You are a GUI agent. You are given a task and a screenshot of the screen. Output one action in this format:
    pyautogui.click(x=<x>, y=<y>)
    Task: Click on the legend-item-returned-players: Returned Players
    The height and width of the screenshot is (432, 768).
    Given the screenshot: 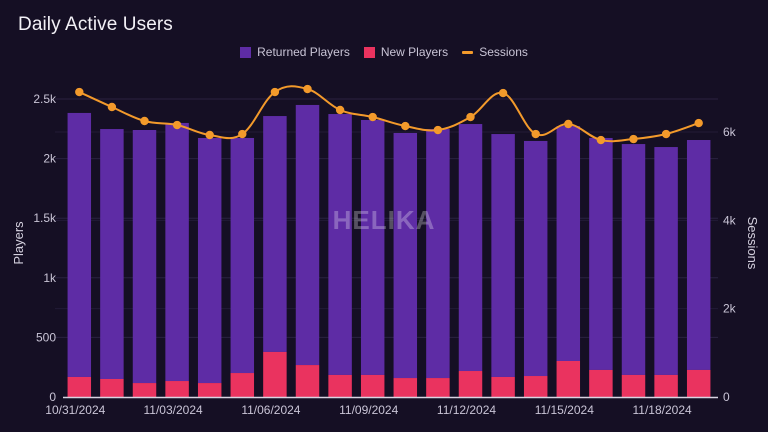 What is the action you would take?
    pyautogui.click(x=295, y=52)
    